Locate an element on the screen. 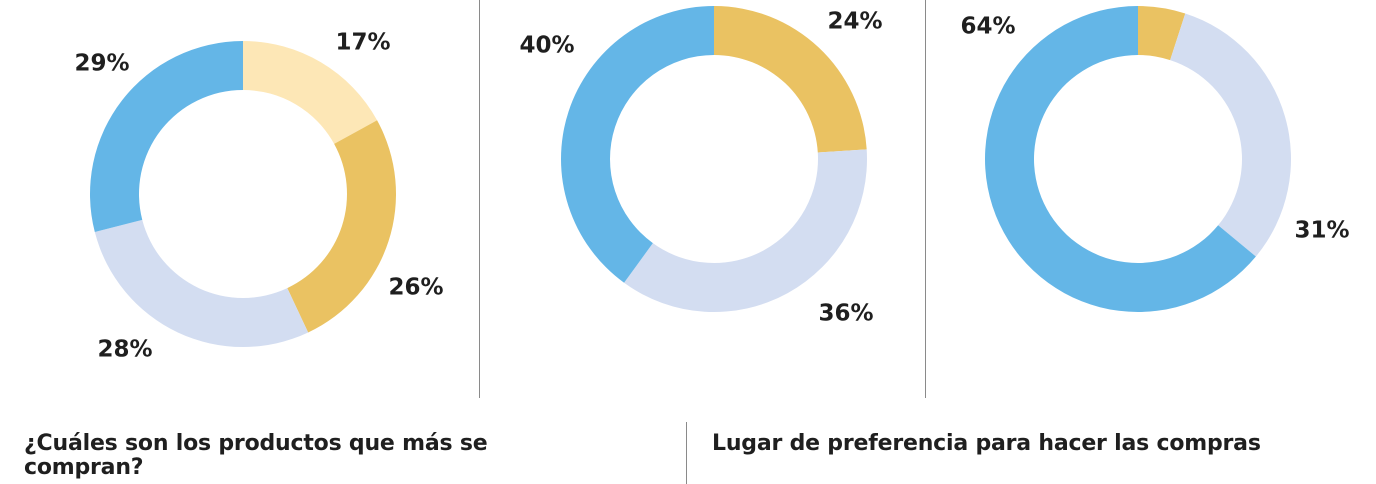 The width and height of the screenshot is (1376, 484). donut-2-label-3: 40% is located at coordinates (546, 46).